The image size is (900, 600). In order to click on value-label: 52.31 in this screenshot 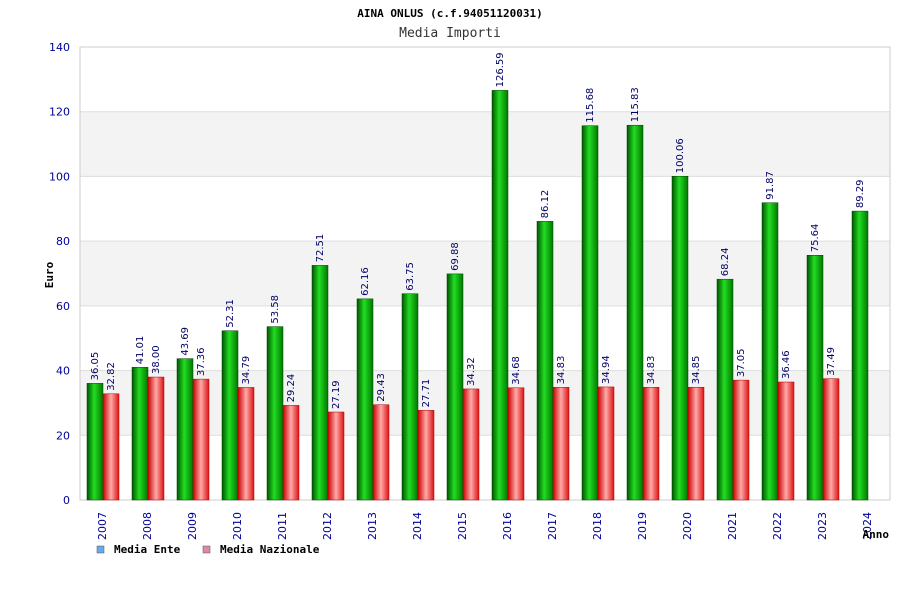, I will do `click(230, 313)`.